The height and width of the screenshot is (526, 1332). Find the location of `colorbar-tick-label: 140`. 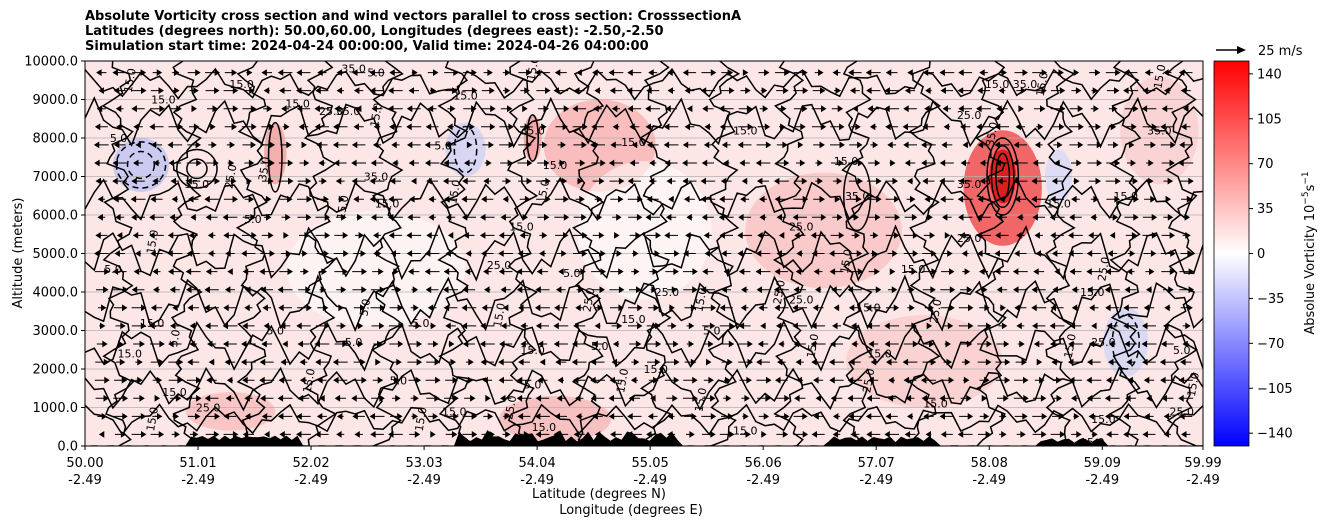

colorbar-tick-label: 140 is located at coordinates (1269, 74).